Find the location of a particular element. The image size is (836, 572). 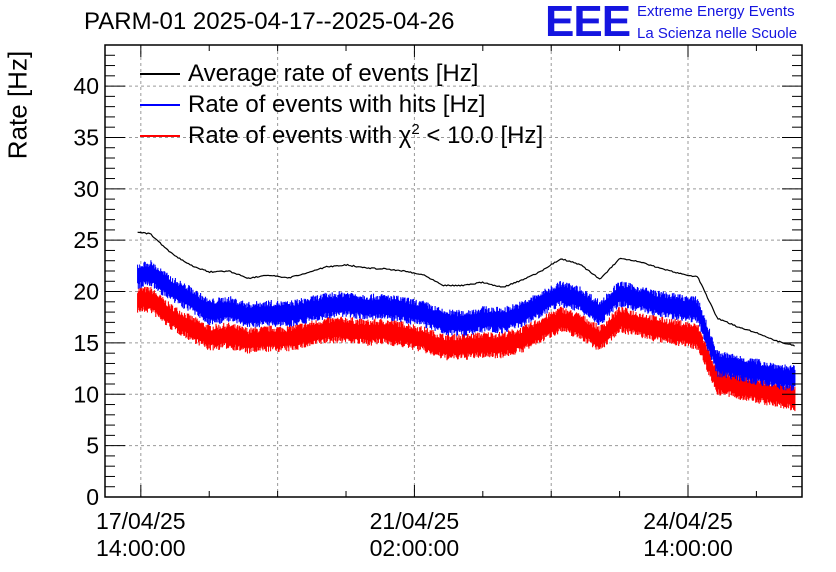

legend-item-average: Average rate of events [Hz] is located at coordinates (341, 73).